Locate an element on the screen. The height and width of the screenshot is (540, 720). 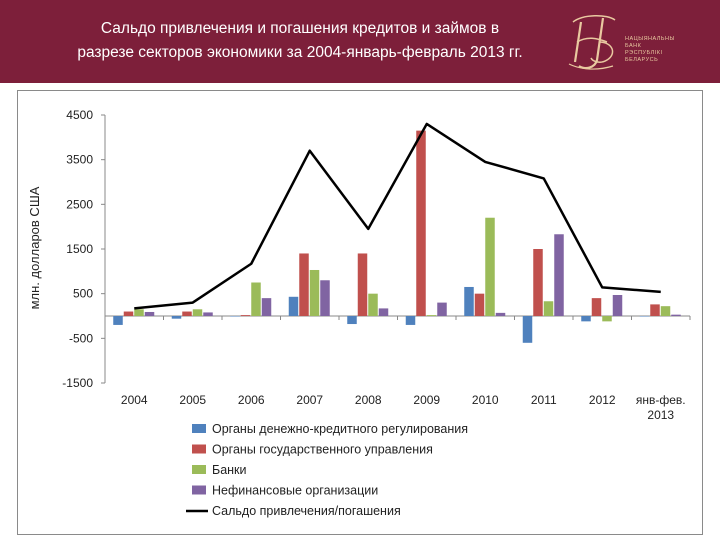
x-tick-label: 2007 is located at coordinates (309, 400).